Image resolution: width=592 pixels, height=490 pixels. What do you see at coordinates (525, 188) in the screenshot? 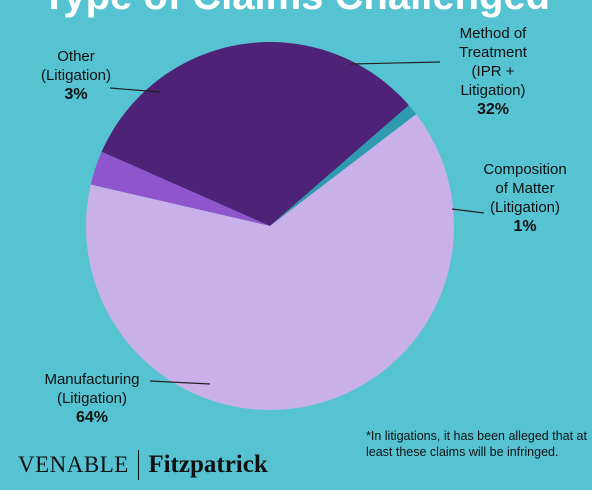
I see `label-line: of Matter` at bounding box center [525, 188].